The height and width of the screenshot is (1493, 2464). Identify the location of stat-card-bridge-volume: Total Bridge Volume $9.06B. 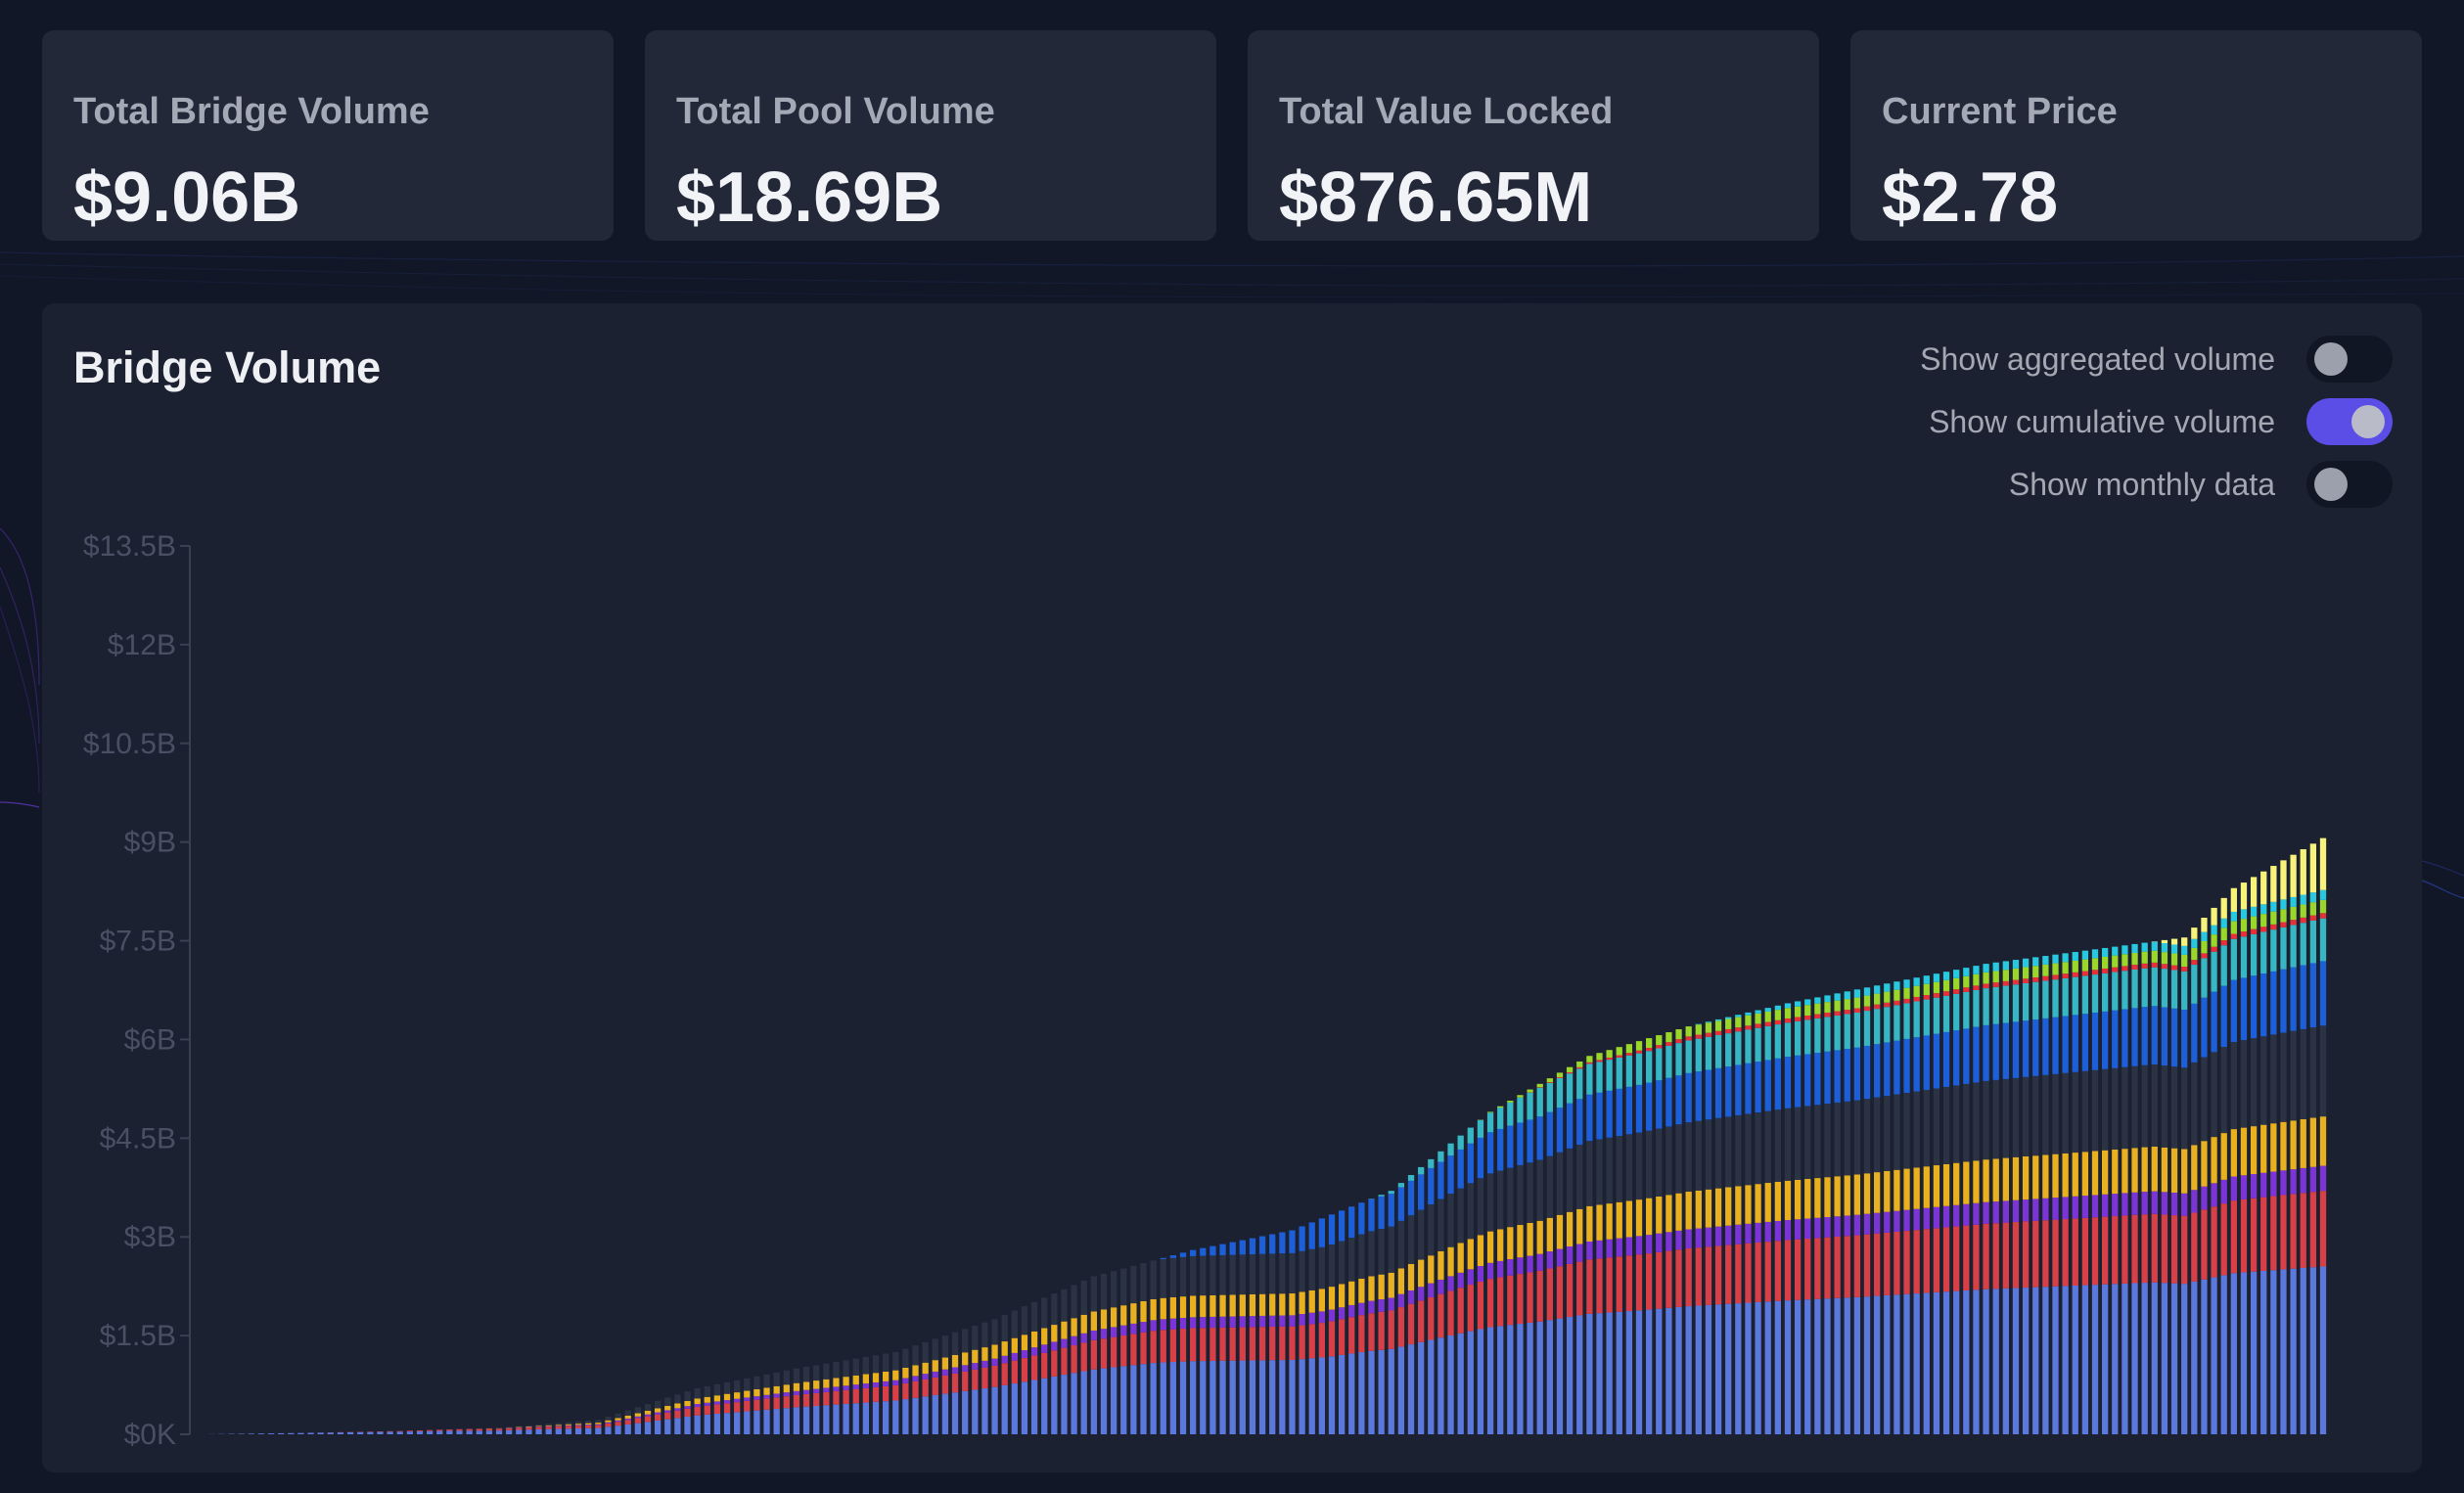
(328, 135).